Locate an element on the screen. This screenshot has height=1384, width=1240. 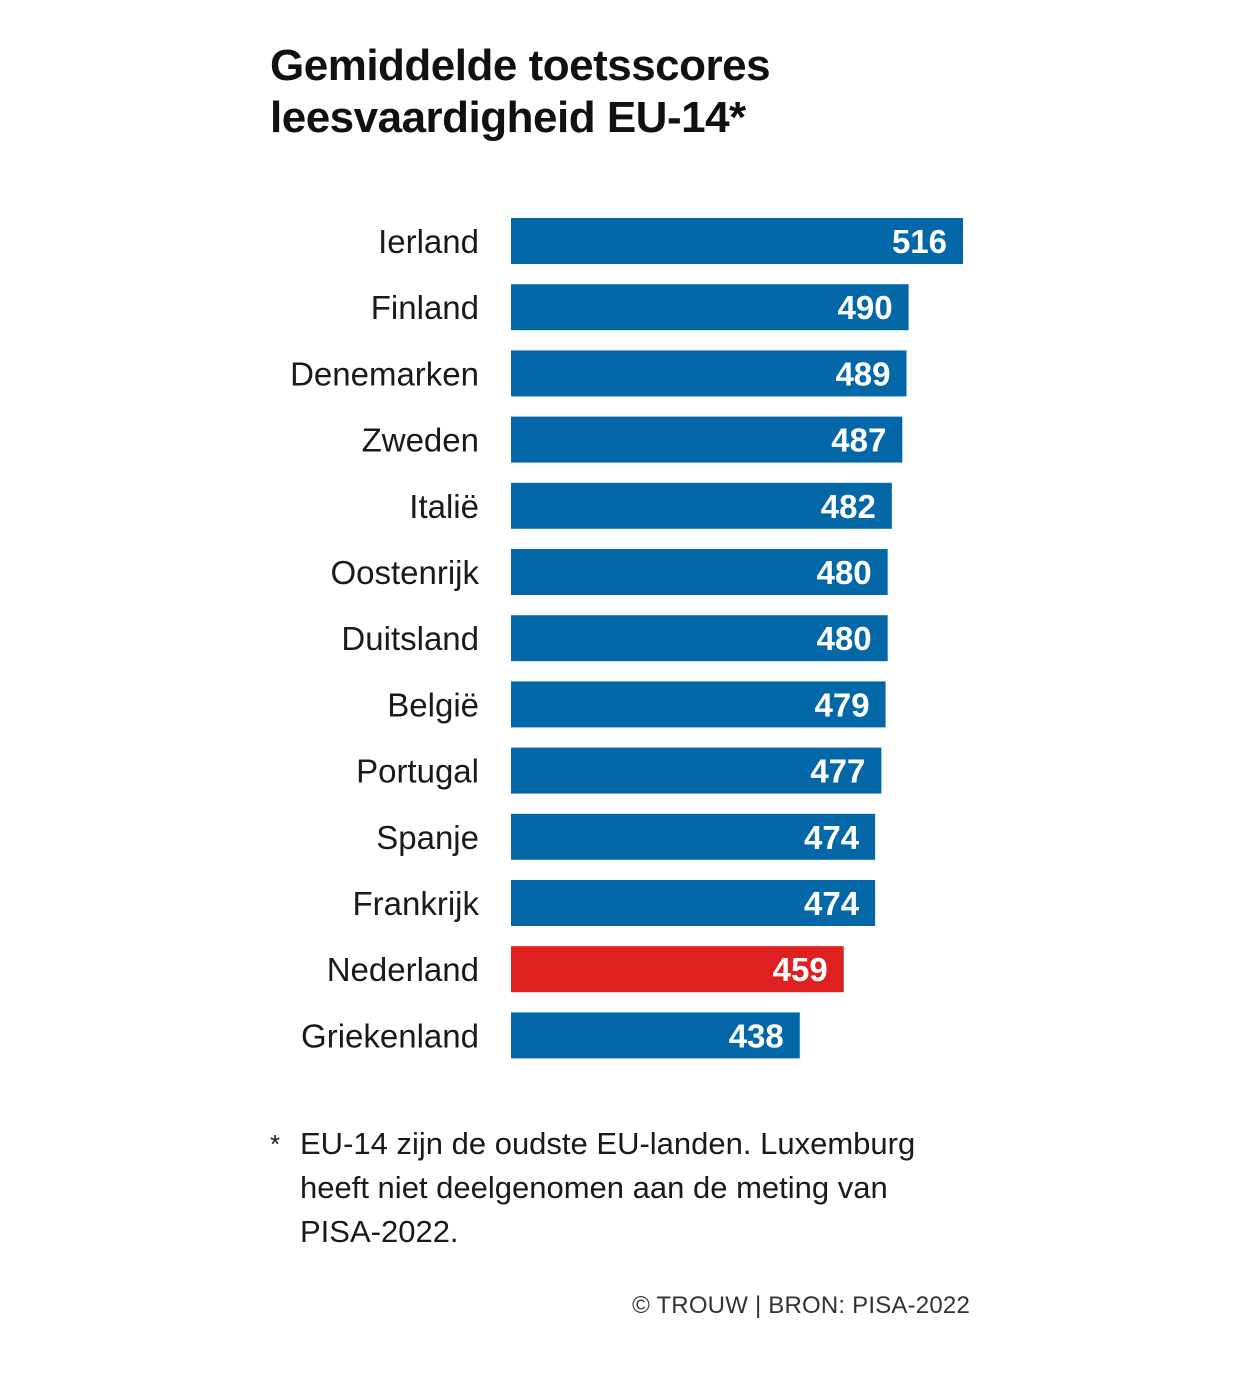
bar-frankrijk is located at coordinates (693, 903).